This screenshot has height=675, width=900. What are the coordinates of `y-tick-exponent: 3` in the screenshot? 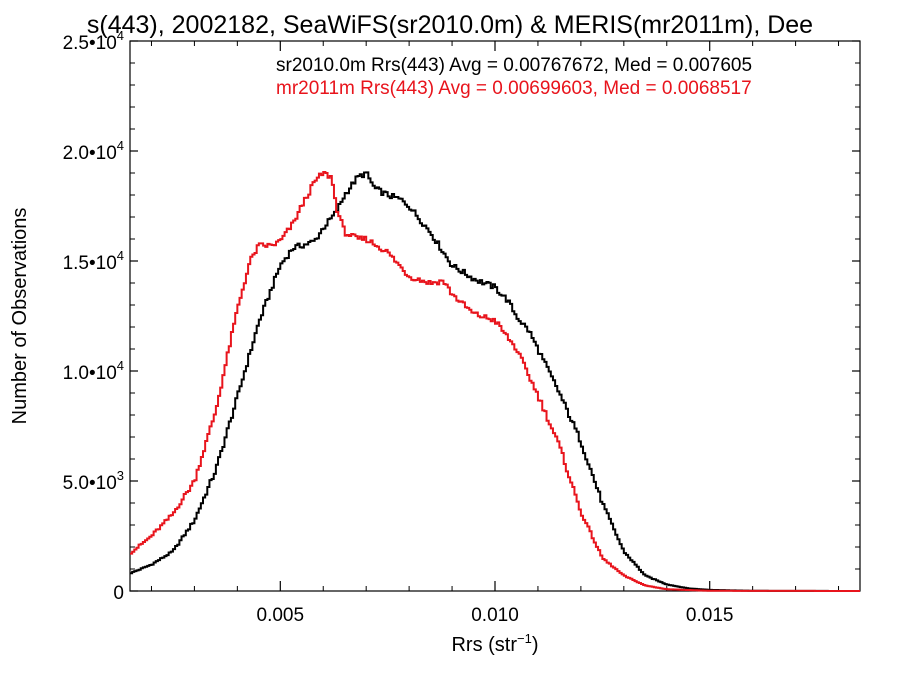 It's located at (120, 475).